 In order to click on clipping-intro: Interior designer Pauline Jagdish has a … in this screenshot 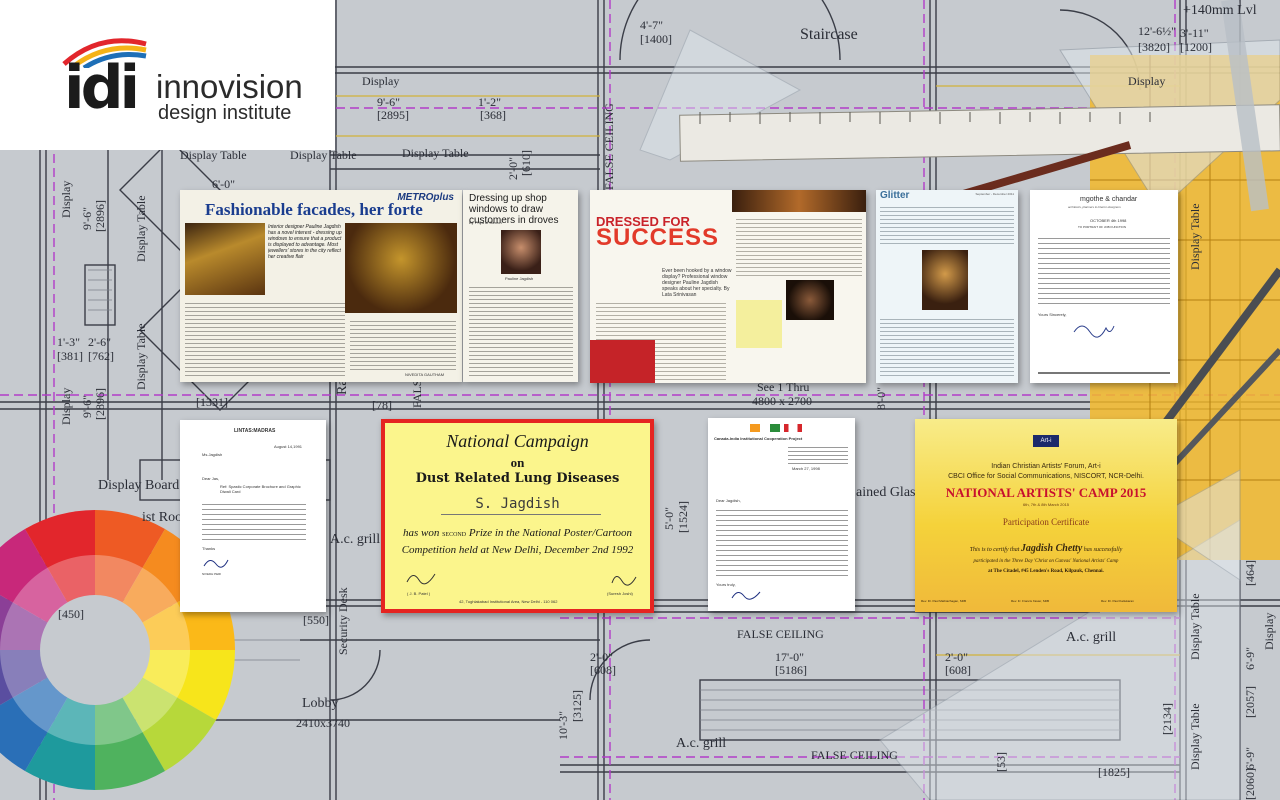, I will do `click(305, 242)`.